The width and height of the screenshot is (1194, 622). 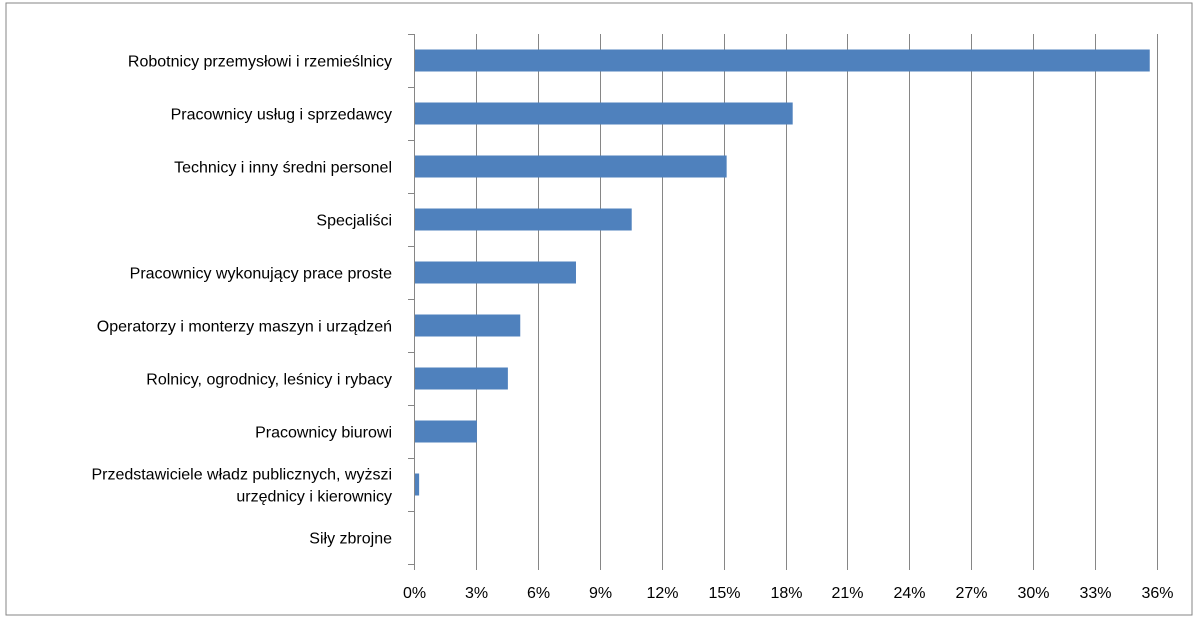 What do you see at coordinates (1033, 593) in the screenshot?
I see `x-tick-label: 30%` at bounding box center [1033, 593].